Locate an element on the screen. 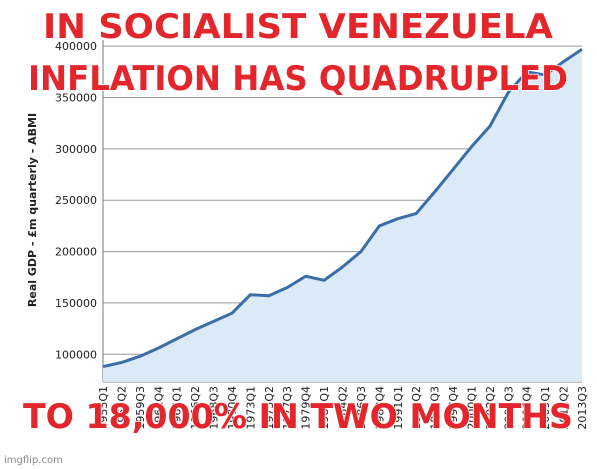 Image resolution: width=597 pixels, height=469 pixels. y-tick-label: 300000 is located at coordinates (76, 149).